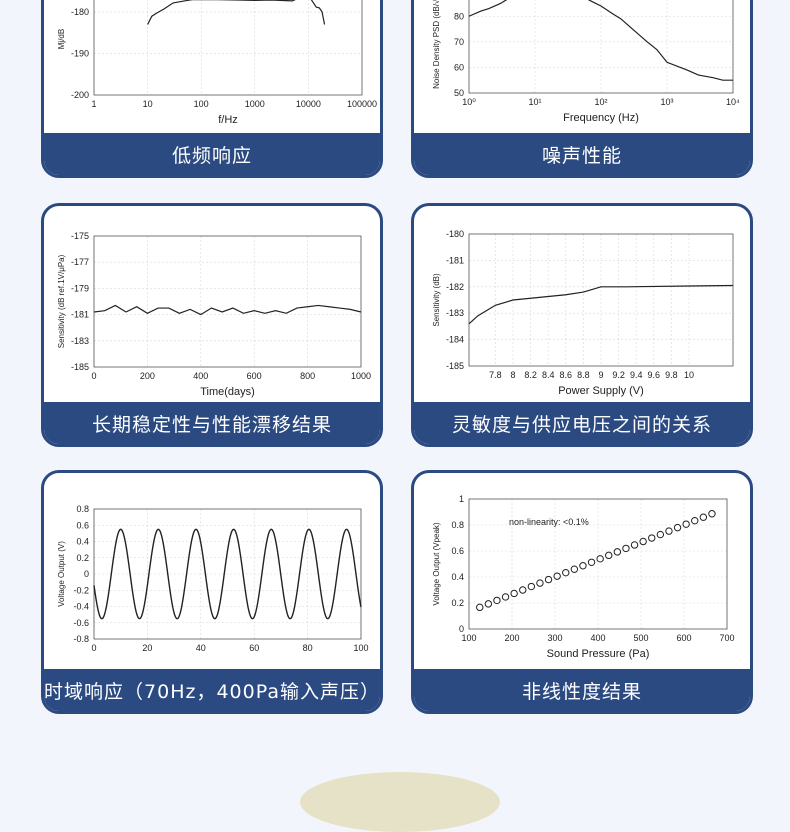 The height and width of the screenshot is (832, 790). I want to click on y-tick-label: 0.2, so click(82, 558).